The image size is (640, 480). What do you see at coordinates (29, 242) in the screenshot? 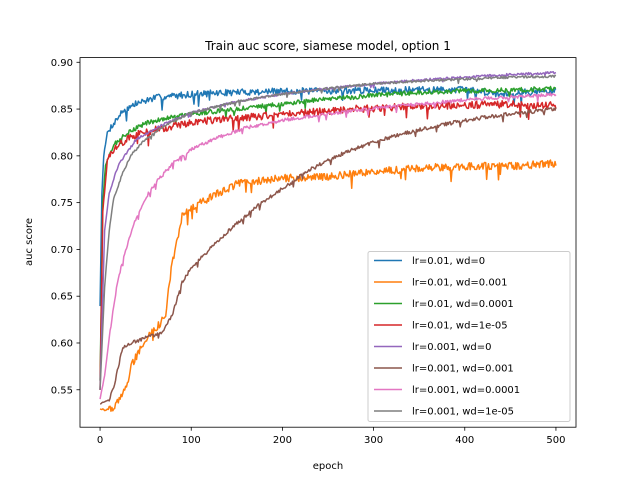
I see `y-axis-title: auc score` at bounding box center [29, 242].